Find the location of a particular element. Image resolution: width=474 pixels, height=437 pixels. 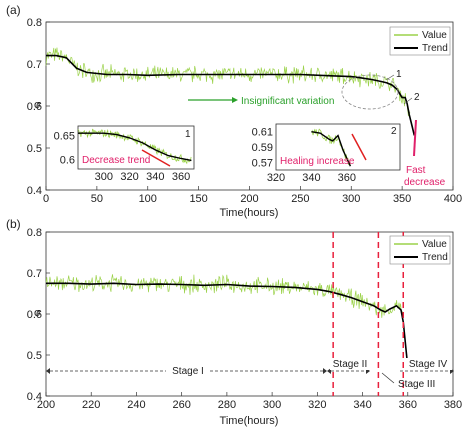

legend-b-value-label: Value is located at coordinates (434, 244).